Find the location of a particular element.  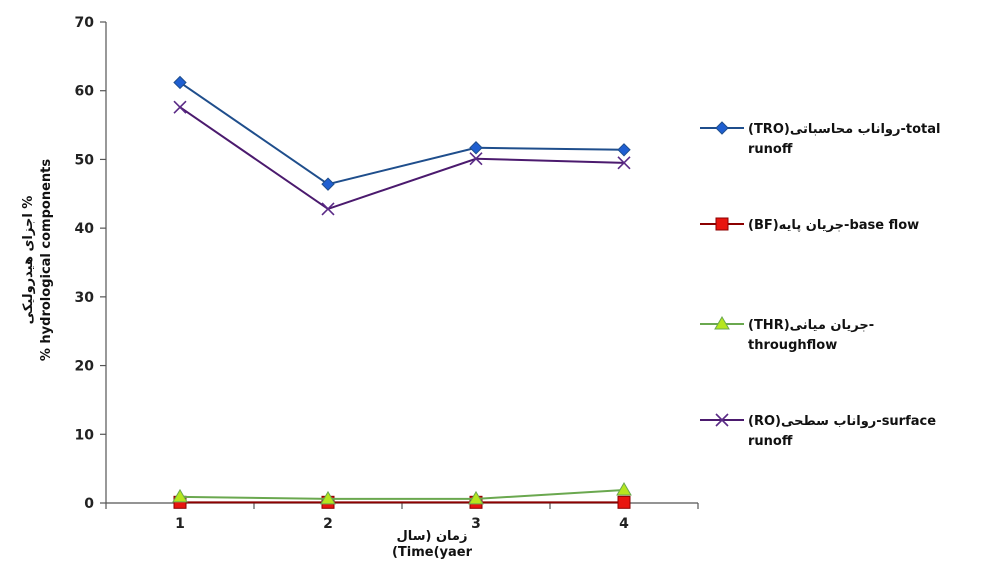

legend-label: (TRO)رواناب محاسباتی-total is located at coordinates (844, 129).